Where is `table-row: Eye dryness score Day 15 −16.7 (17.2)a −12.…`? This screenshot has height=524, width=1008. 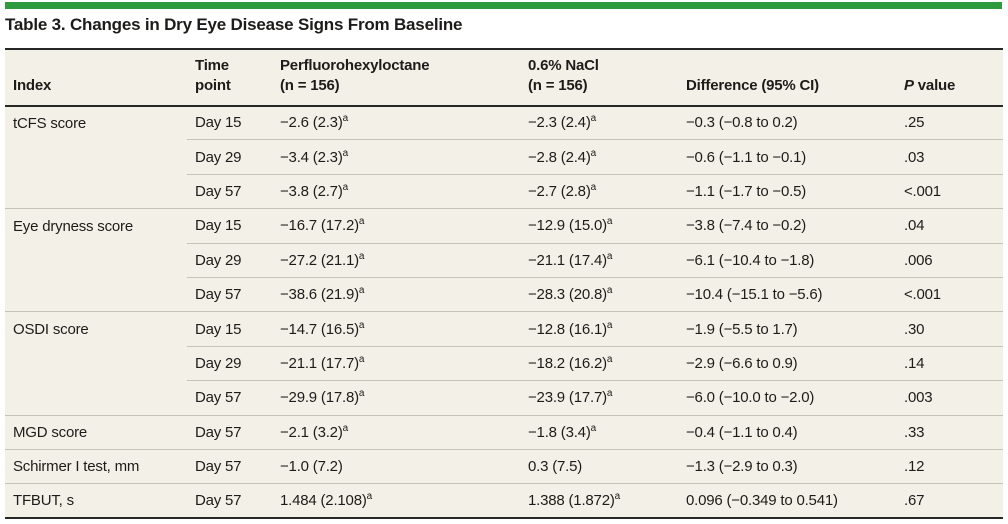
table-row: Eye dryness score Day 15 −16.7 (17.2)a −12.… is located at coordinates (504, 226).